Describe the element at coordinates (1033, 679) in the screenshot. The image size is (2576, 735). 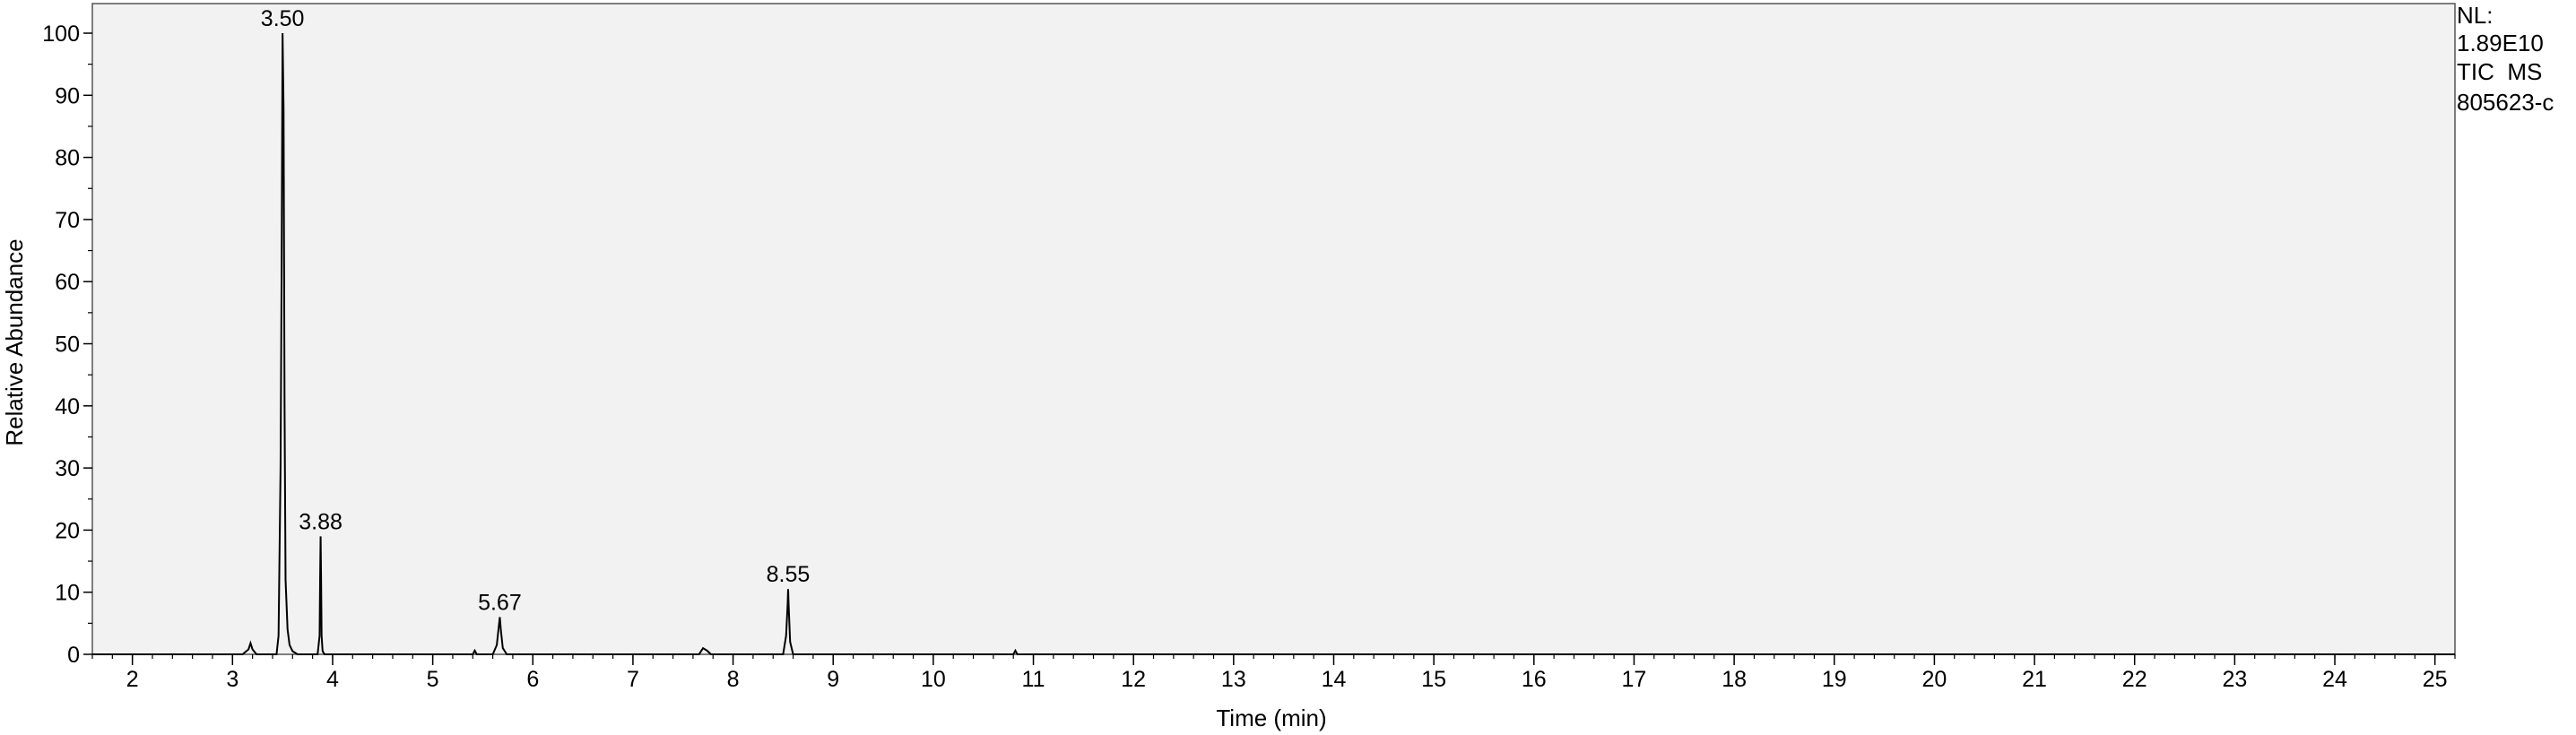
I see `x-tick-label: 11` at that location.